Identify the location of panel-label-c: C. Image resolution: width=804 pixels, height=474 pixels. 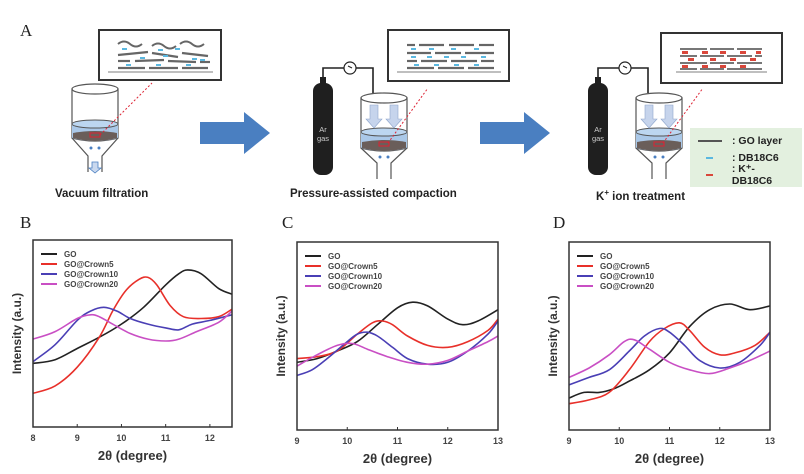
(288, 222).